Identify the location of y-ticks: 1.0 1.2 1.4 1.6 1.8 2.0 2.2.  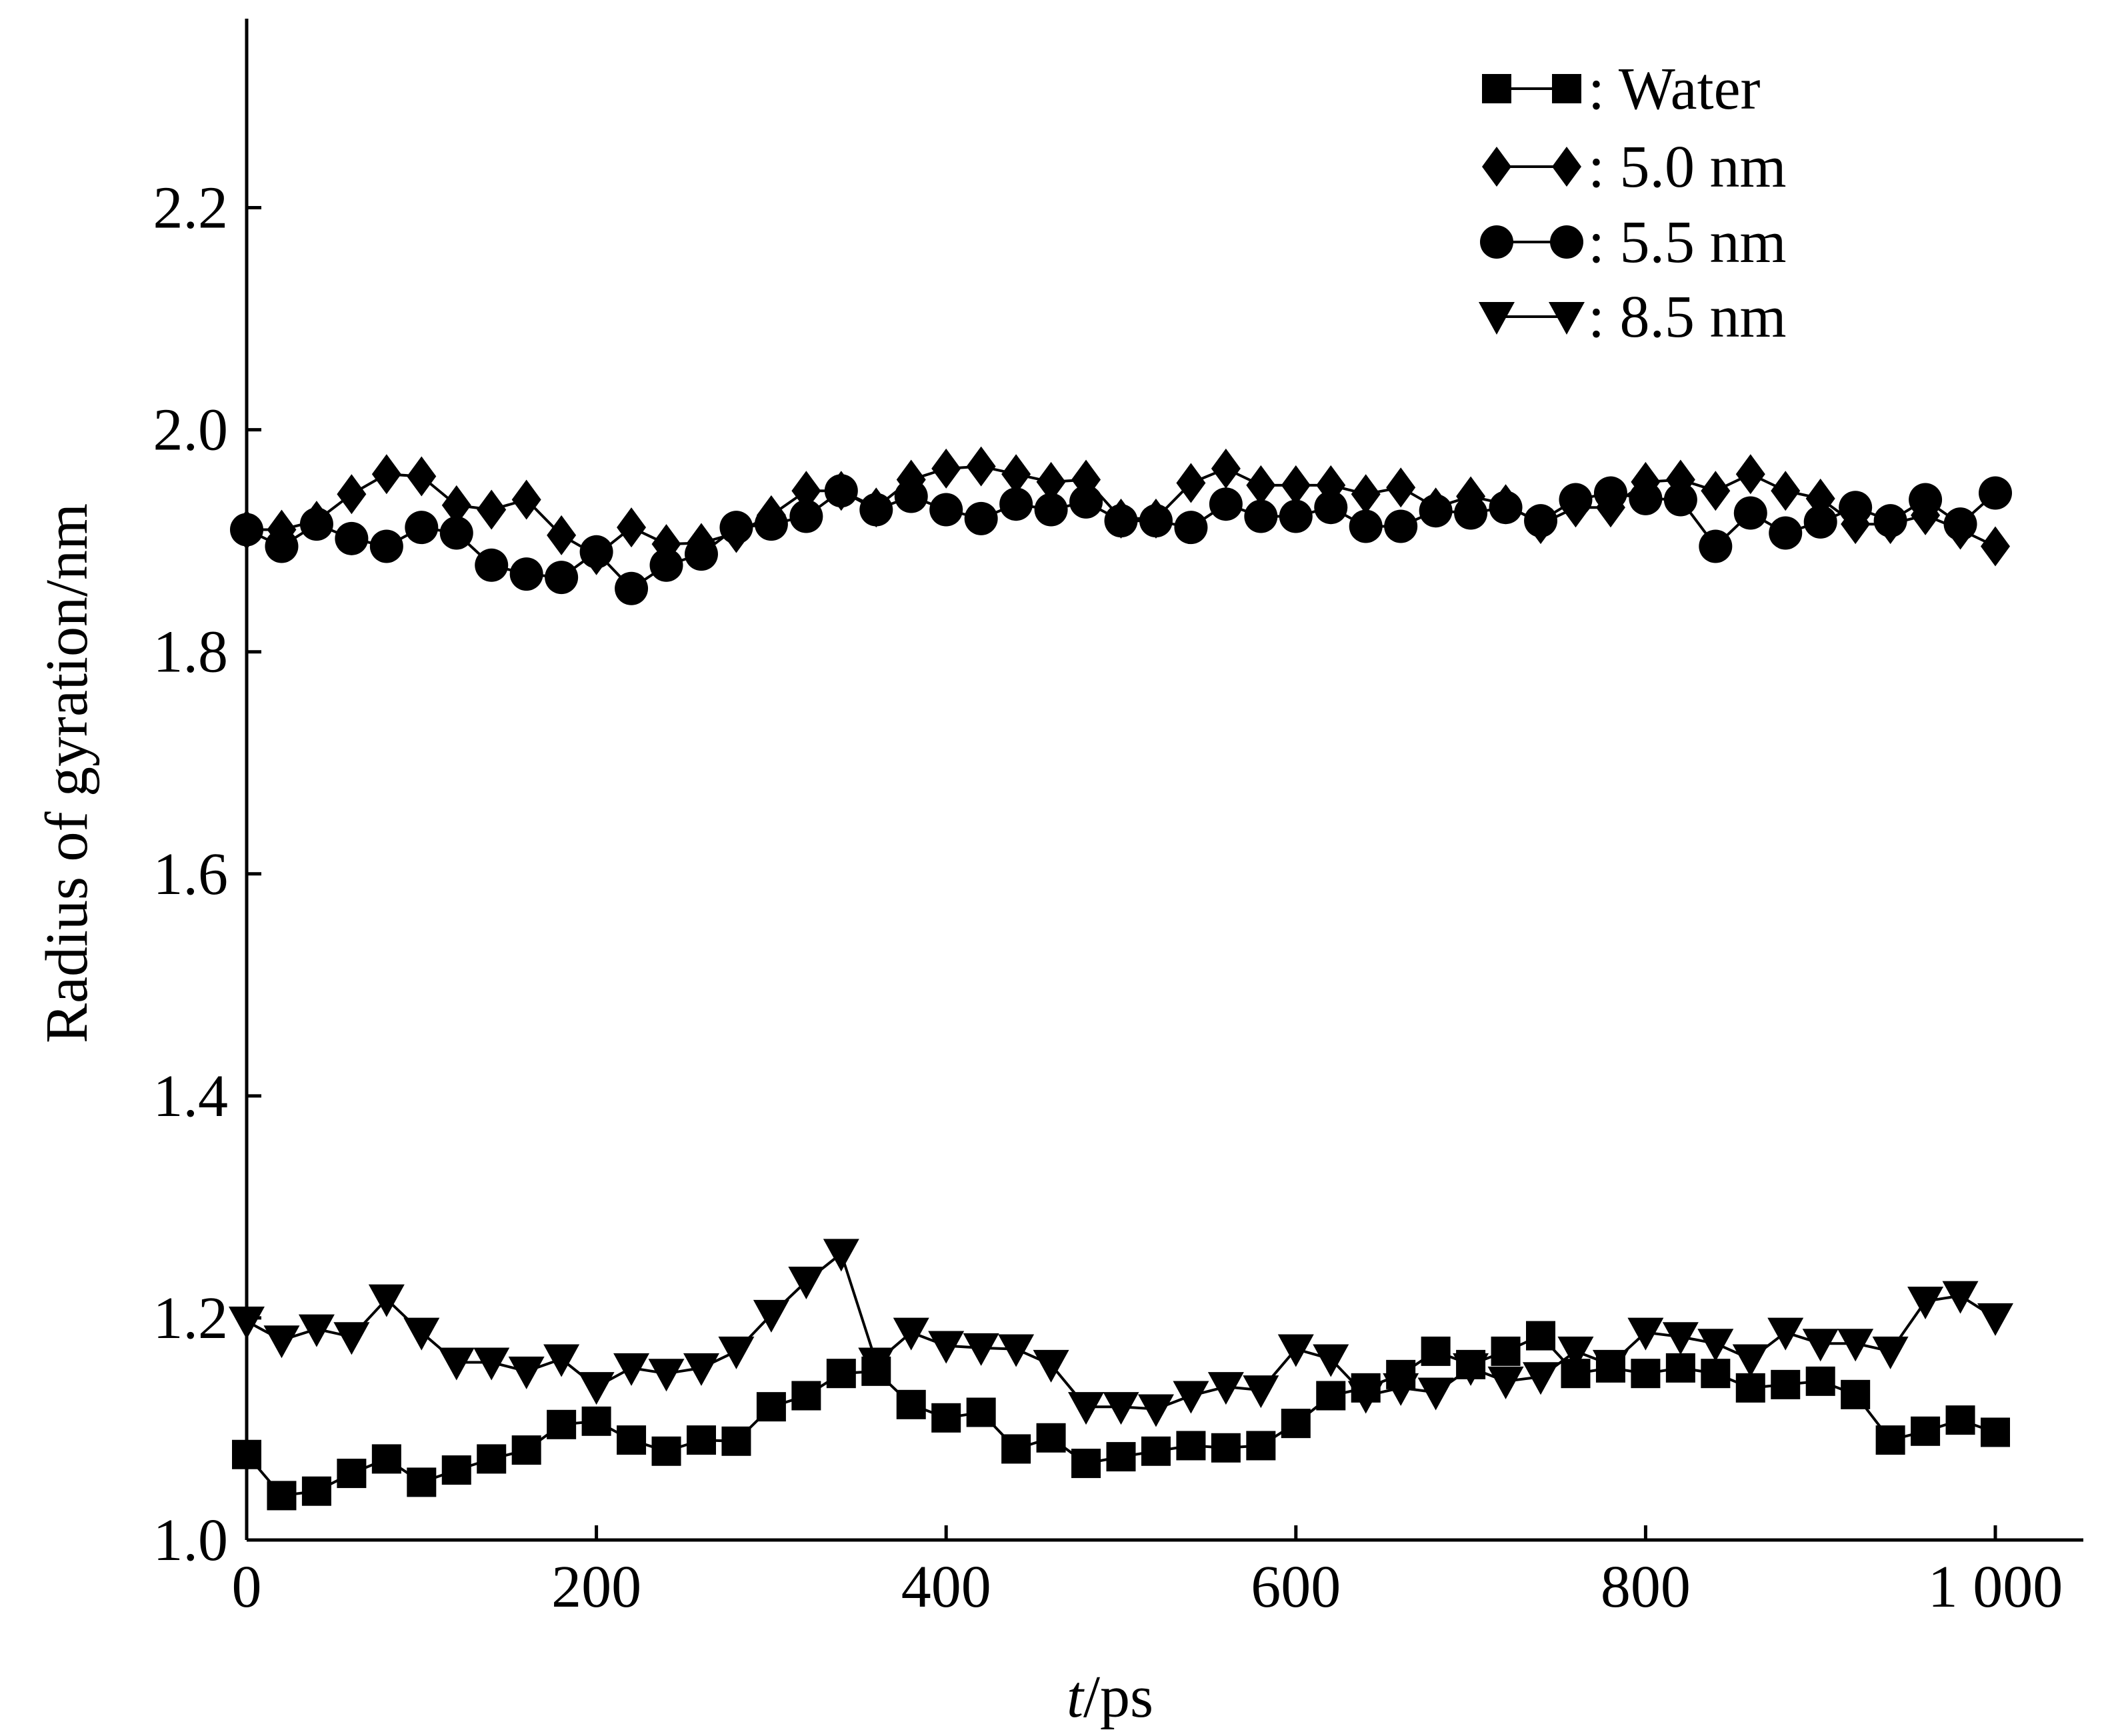
(207, 874).